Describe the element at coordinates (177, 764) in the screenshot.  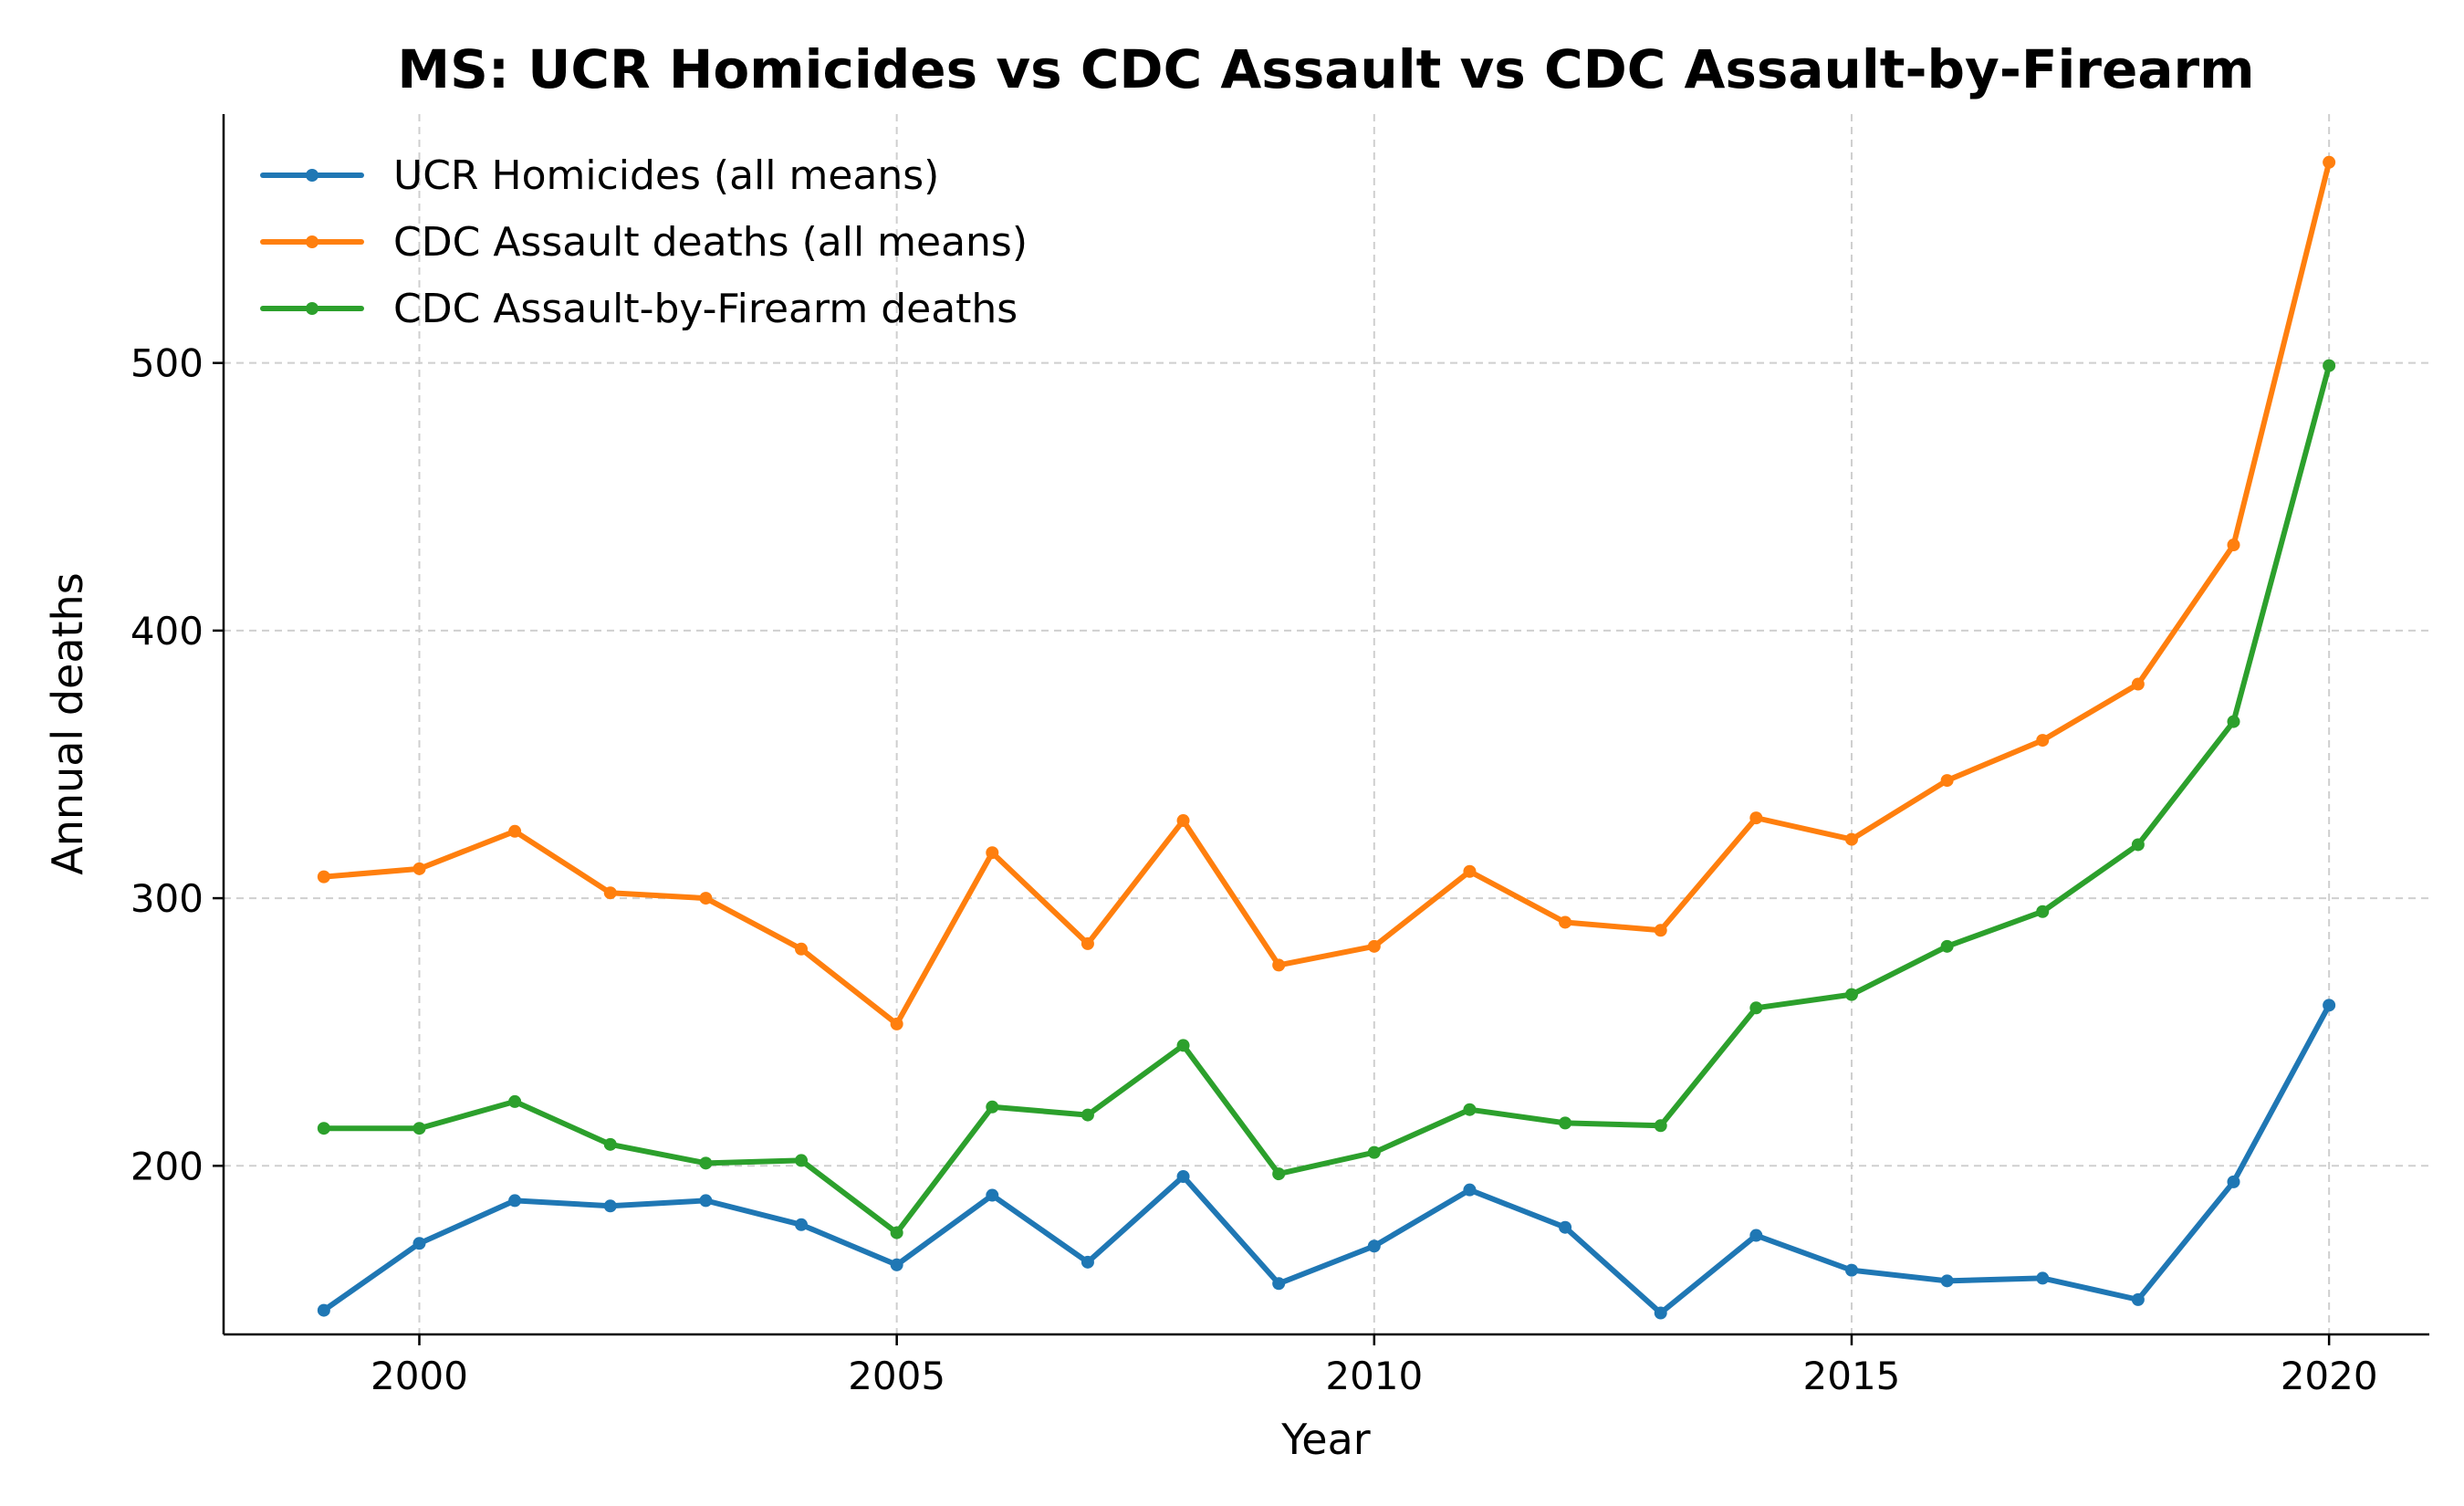
I see `y-axis-ticks: 200 300 400 500` at that location.